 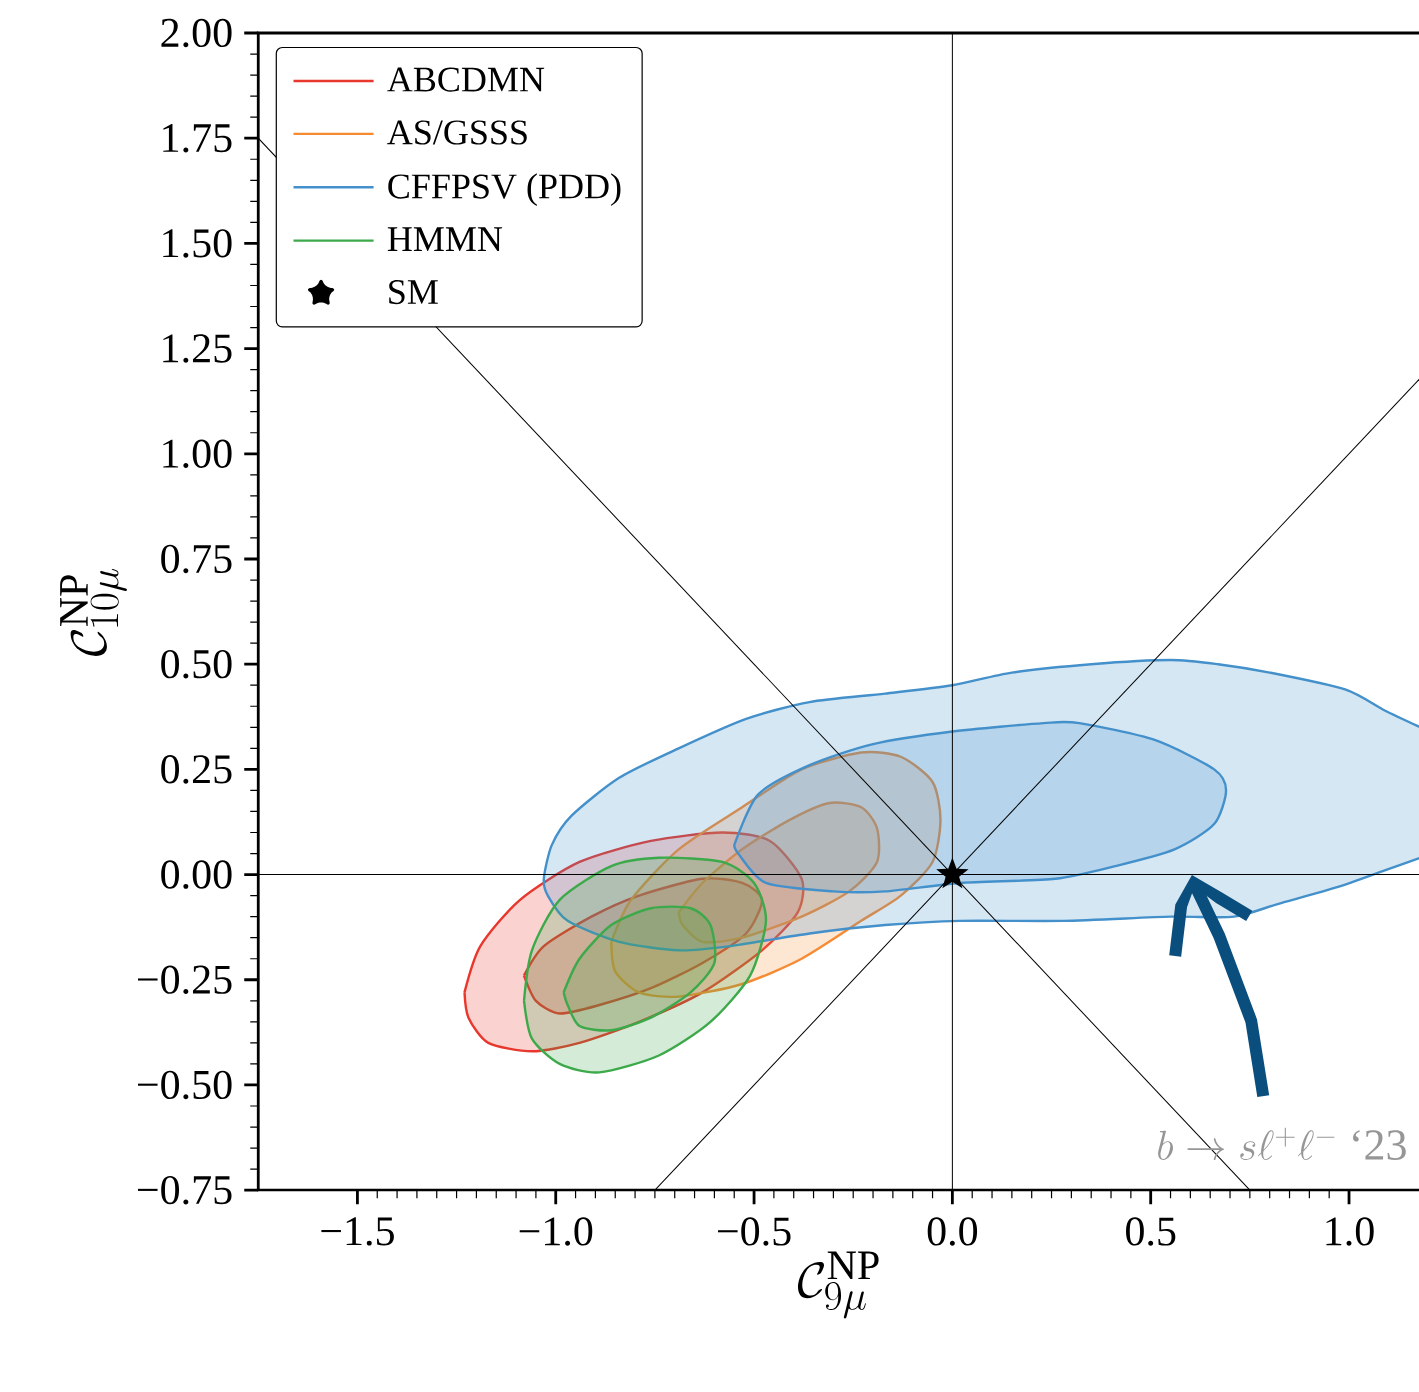 I want to click on legend-label: SM, so click(x=413, y=291).